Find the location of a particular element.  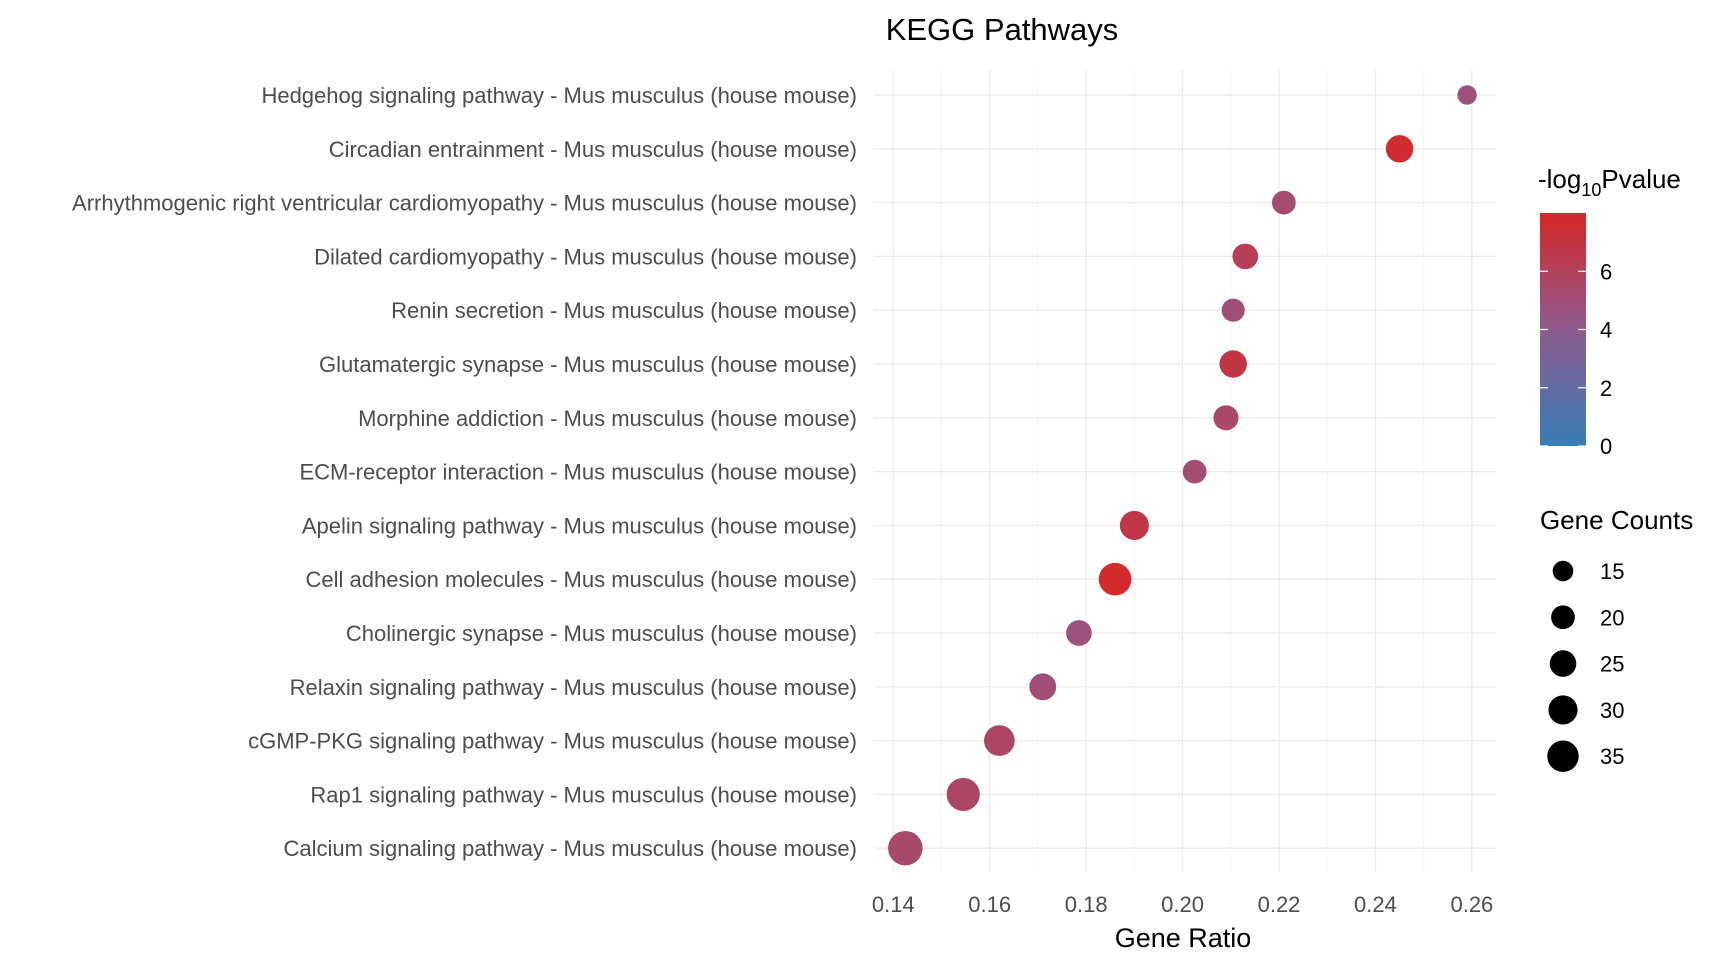

size-legend-title: Gene Counts is located at coordinates (1616, 520).